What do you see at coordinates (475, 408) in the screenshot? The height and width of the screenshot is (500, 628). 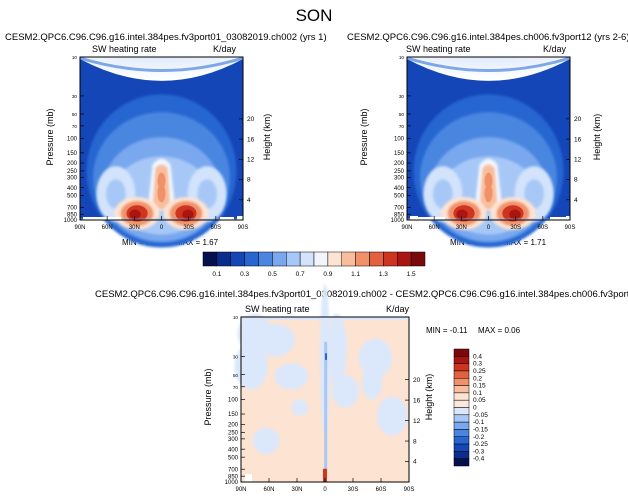 I see `colorbar-label: 0` at bounding box center [475, 408].